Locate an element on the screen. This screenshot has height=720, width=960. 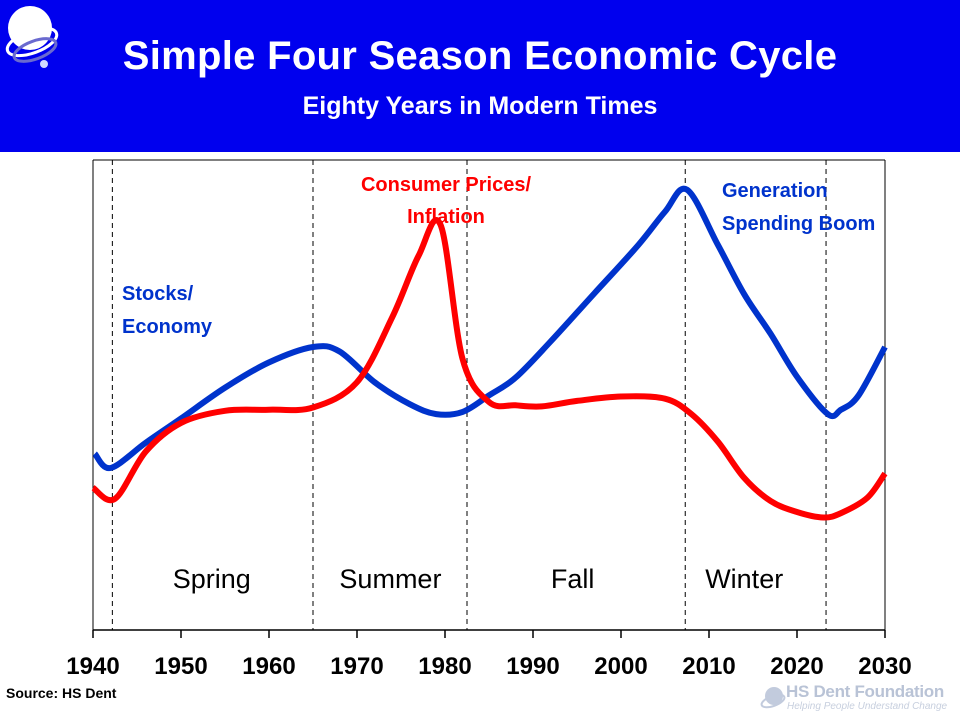
x-tick-label: 2000 is located at coordinates (620, 666).